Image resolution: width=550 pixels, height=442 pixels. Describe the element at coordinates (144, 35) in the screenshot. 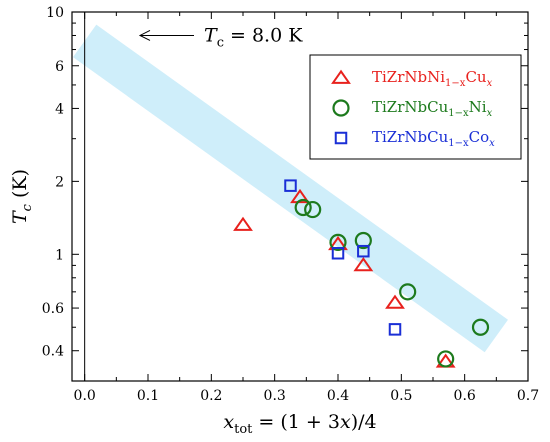

I see `annotation-arrowhead` at that location.